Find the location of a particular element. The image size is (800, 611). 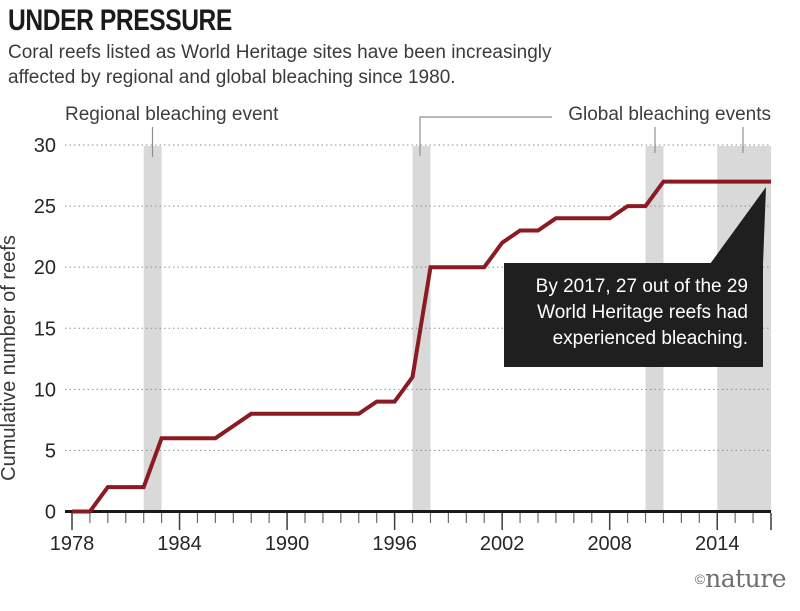

leader-lines-layer is located at coordinates (447, 136).